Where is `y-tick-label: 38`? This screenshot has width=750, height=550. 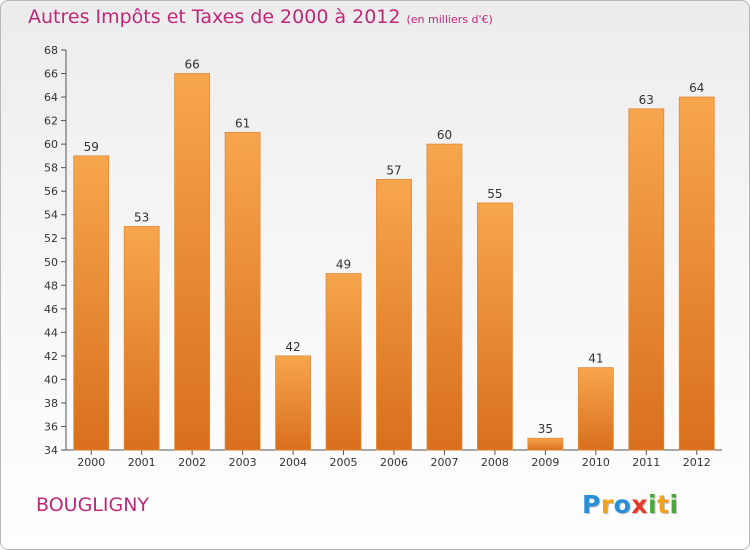 y-tick-label: 38 is located at coordinates (51, 403).